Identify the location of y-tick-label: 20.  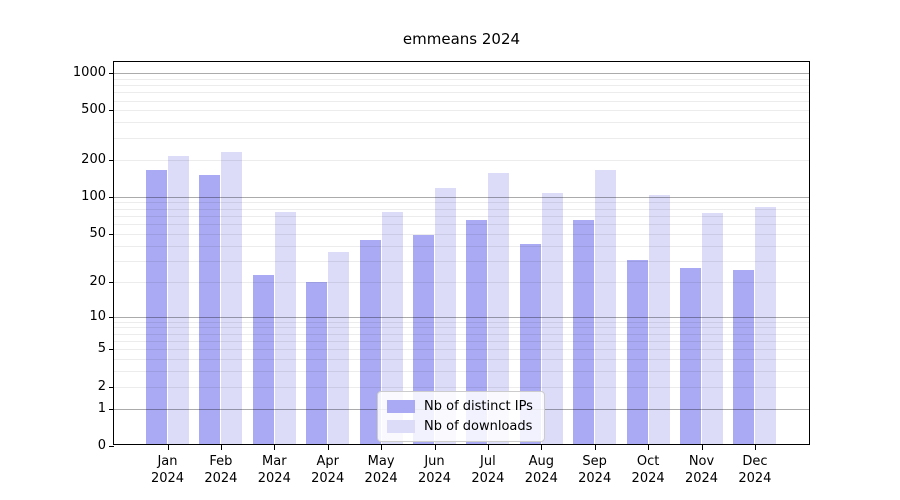
(97, 281).